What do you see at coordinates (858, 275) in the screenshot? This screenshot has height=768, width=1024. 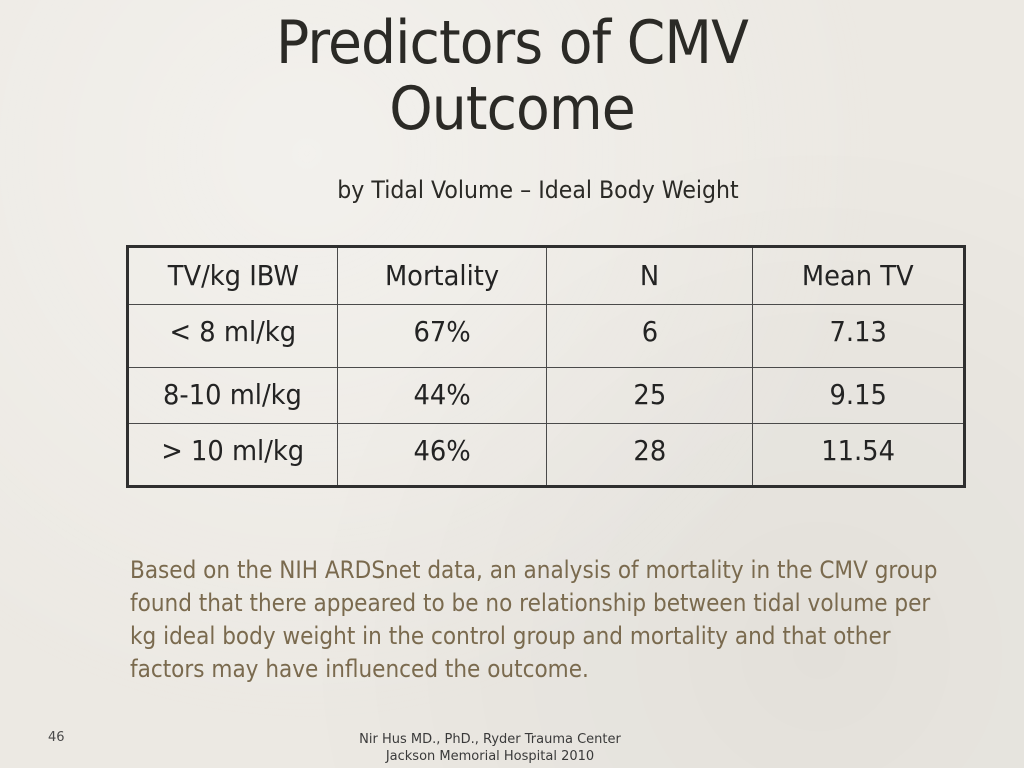 I see `table-header-cell: Mean TV` at bounding box center [858, 275].